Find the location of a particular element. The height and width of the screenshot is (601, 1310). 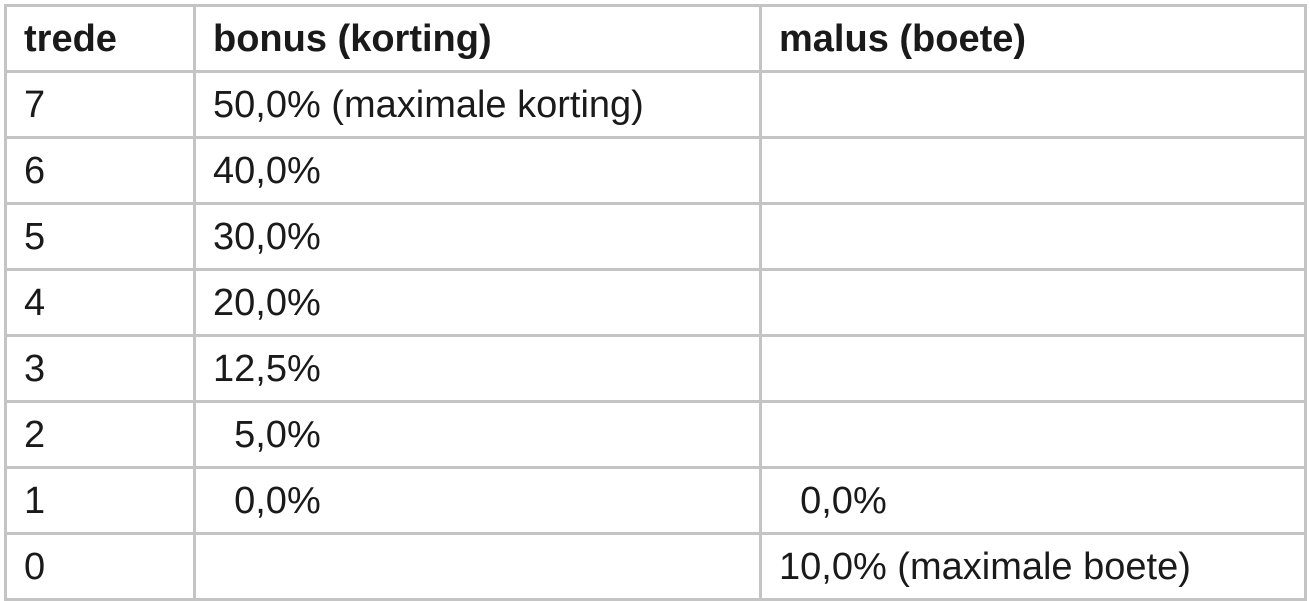

table-row: 4 20,0% is located at coordinates (655, 302).